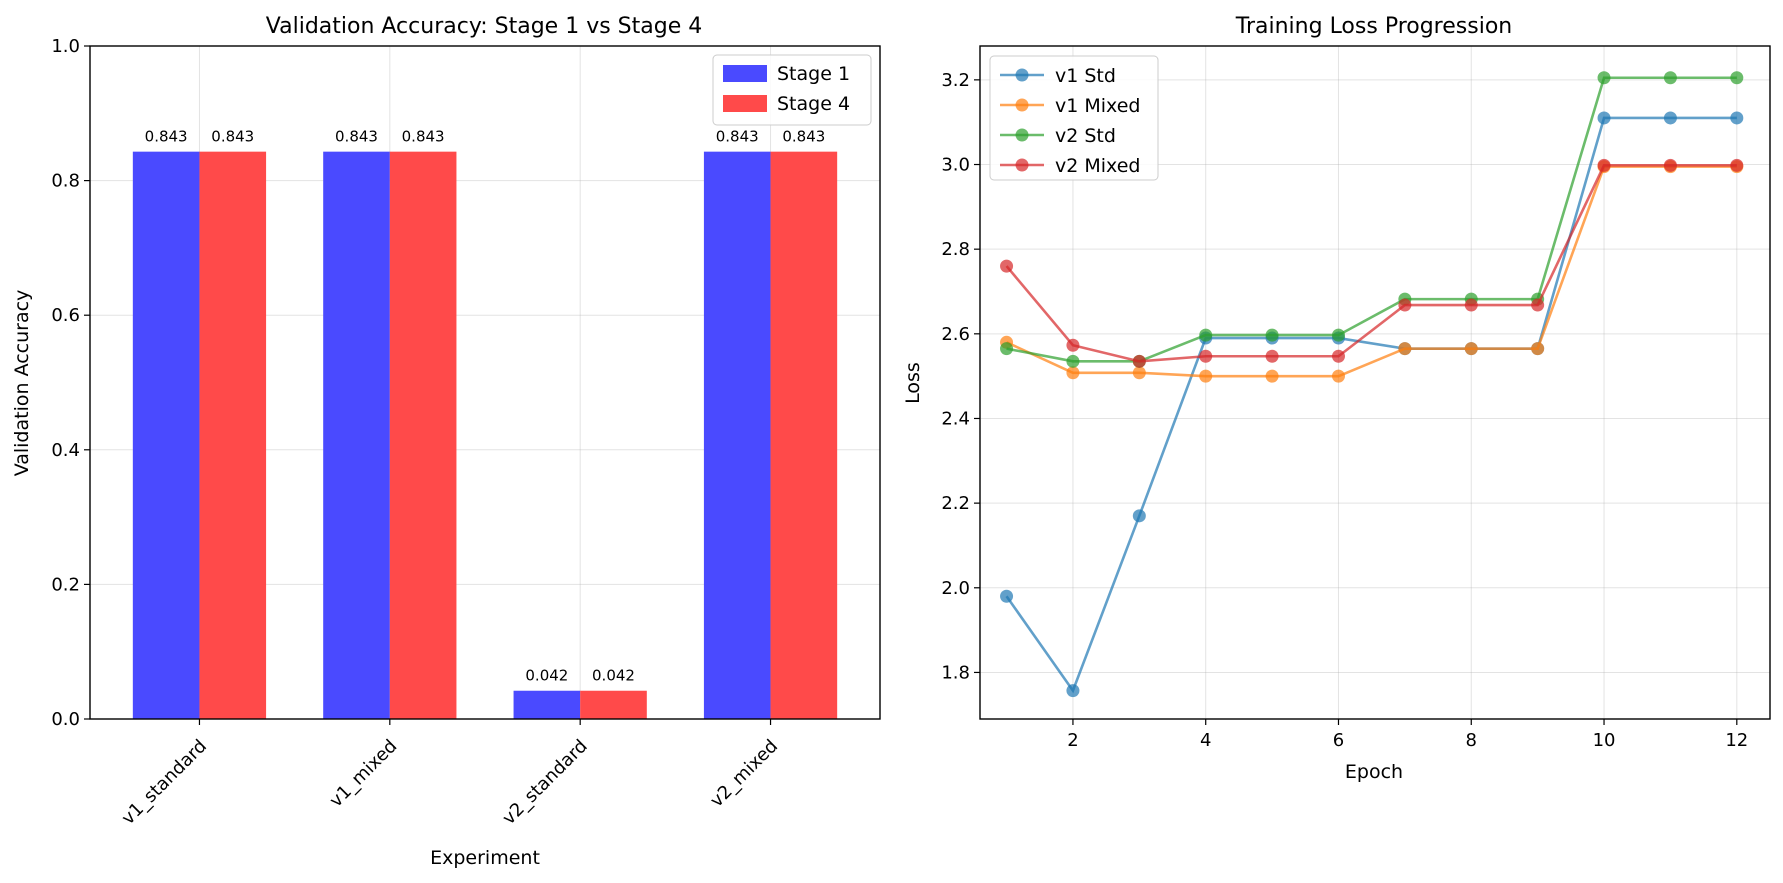 This screenshot has width=1783, height=883. Describe the element at coordinates (65, 46) in the screenshot. I see `bar-chart-y-tick-label: 1.0` at that location.